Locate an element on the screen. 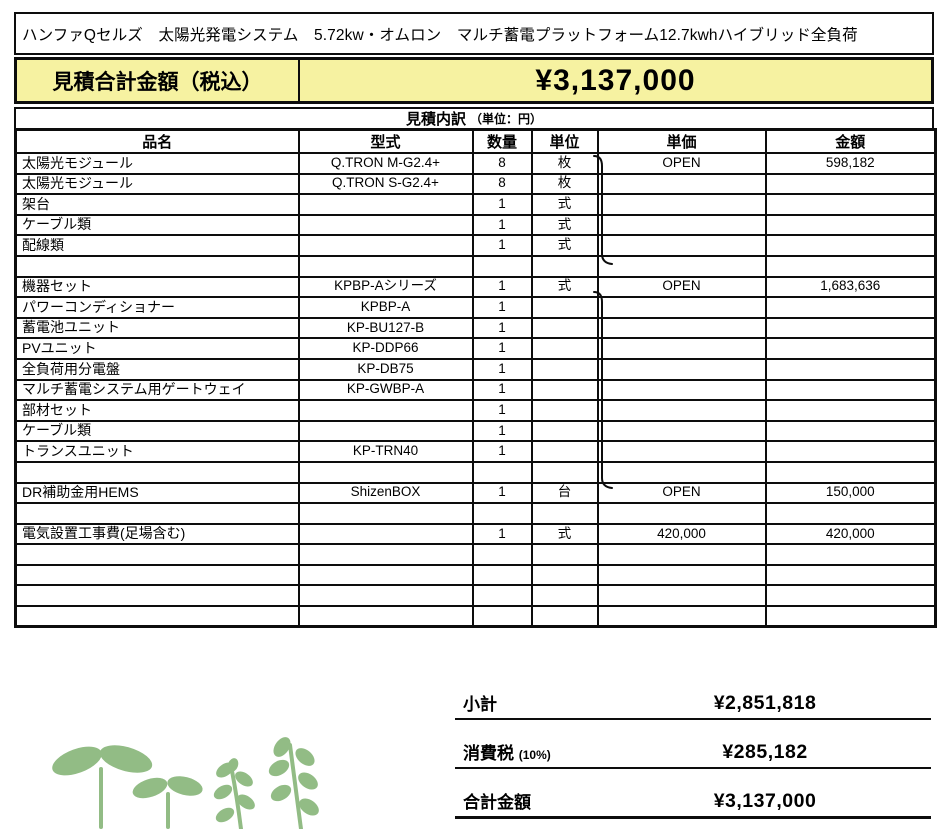  item-name-cell: トランスユニット is located at coordinates (157, 451).